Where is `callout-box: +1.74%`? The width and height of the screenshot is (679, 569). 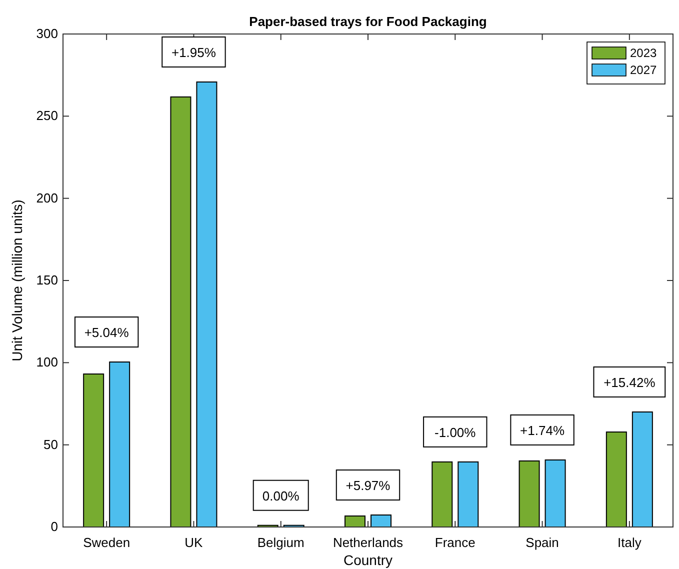
callout-box: +1.74% is located at coordinates (542, 430).